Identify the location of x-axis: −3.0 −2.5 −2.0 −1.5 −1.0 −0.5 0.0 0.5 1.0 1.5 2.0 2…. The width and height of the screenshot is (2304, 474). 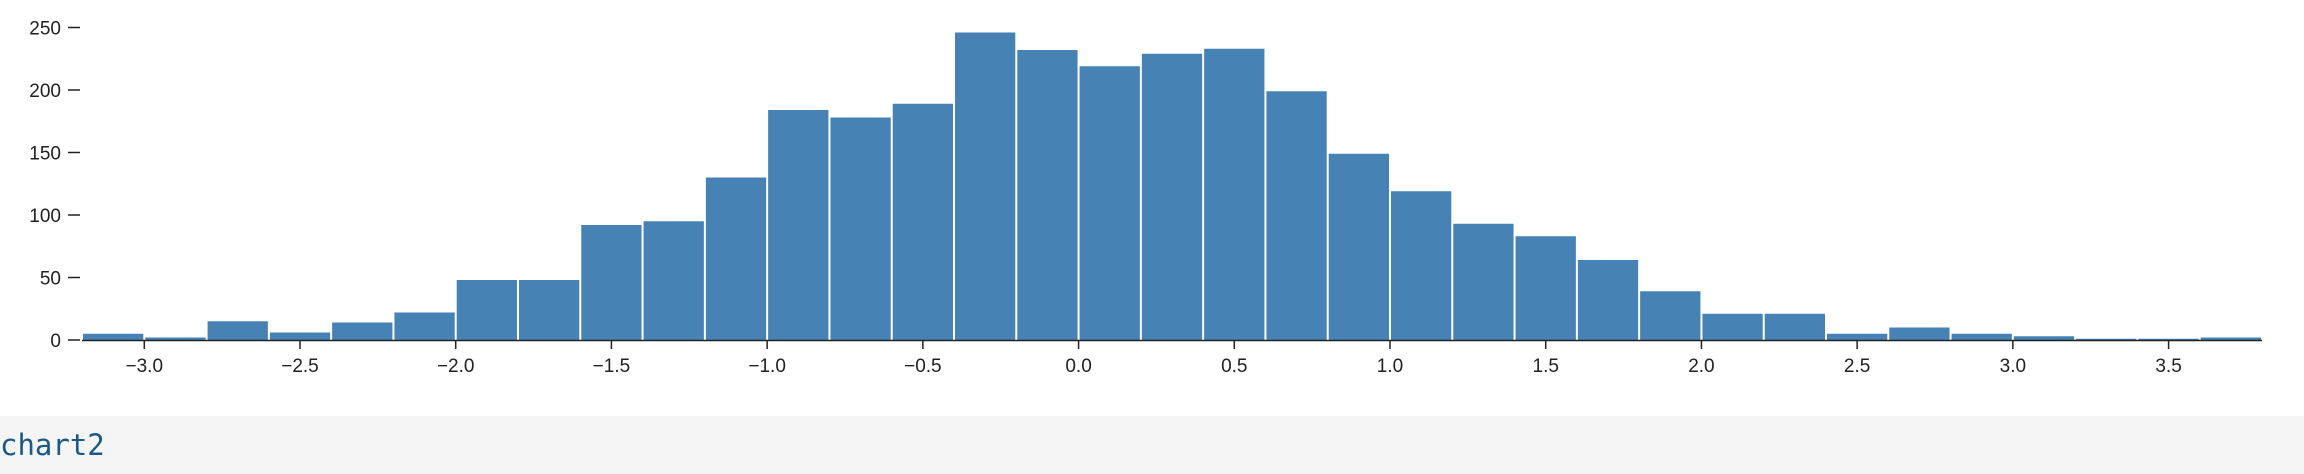
(1172, 358).